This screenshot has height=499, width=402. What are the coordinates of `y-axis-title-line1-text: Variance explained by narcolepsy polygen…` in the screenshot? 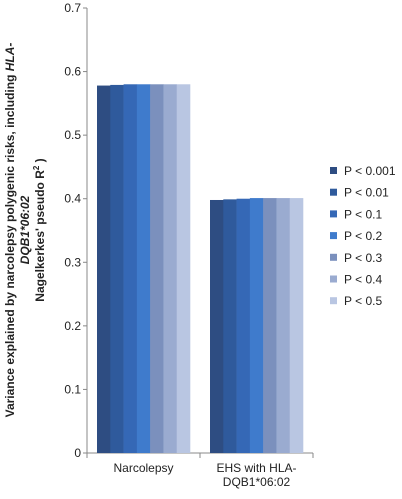 It's located at (10, 246).